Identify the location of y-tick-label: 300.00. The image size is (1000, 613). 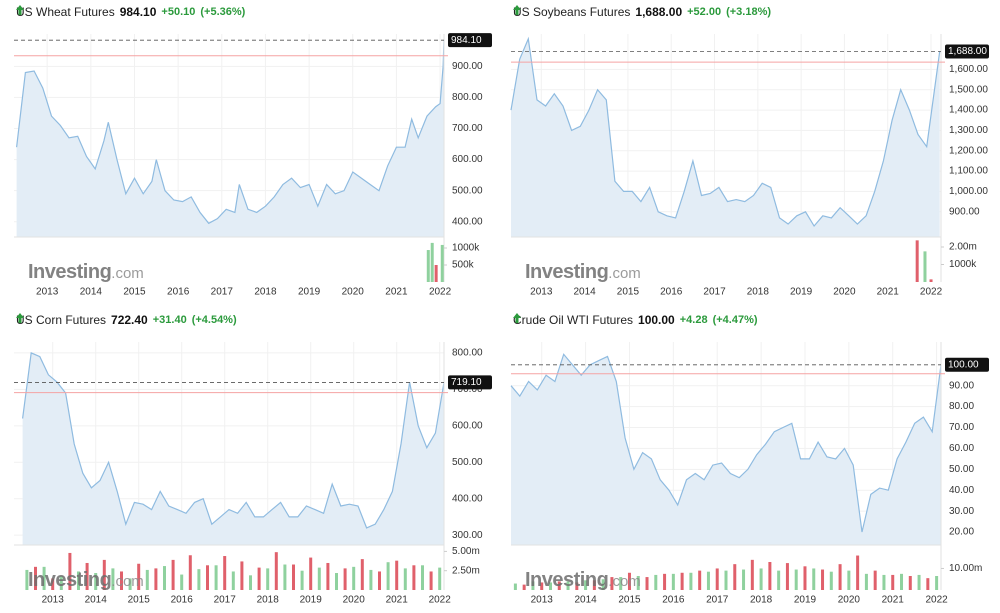
(467, 535).